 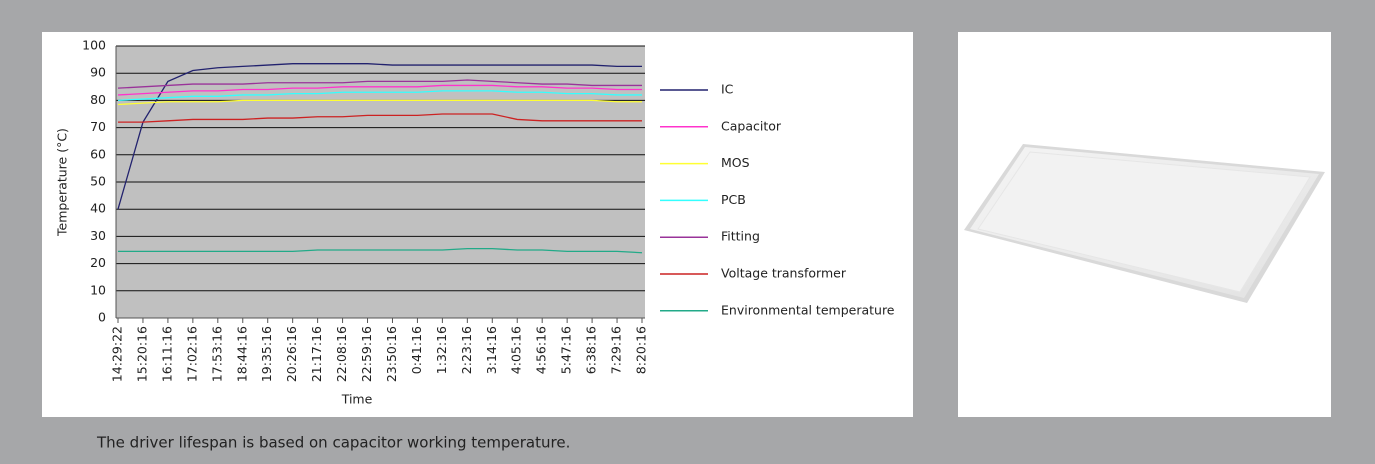 What do you see at coordinates (366, 354) in the screenshot?
I see `x-tick-label: 22:59:16` at bounding box center [366, 354].